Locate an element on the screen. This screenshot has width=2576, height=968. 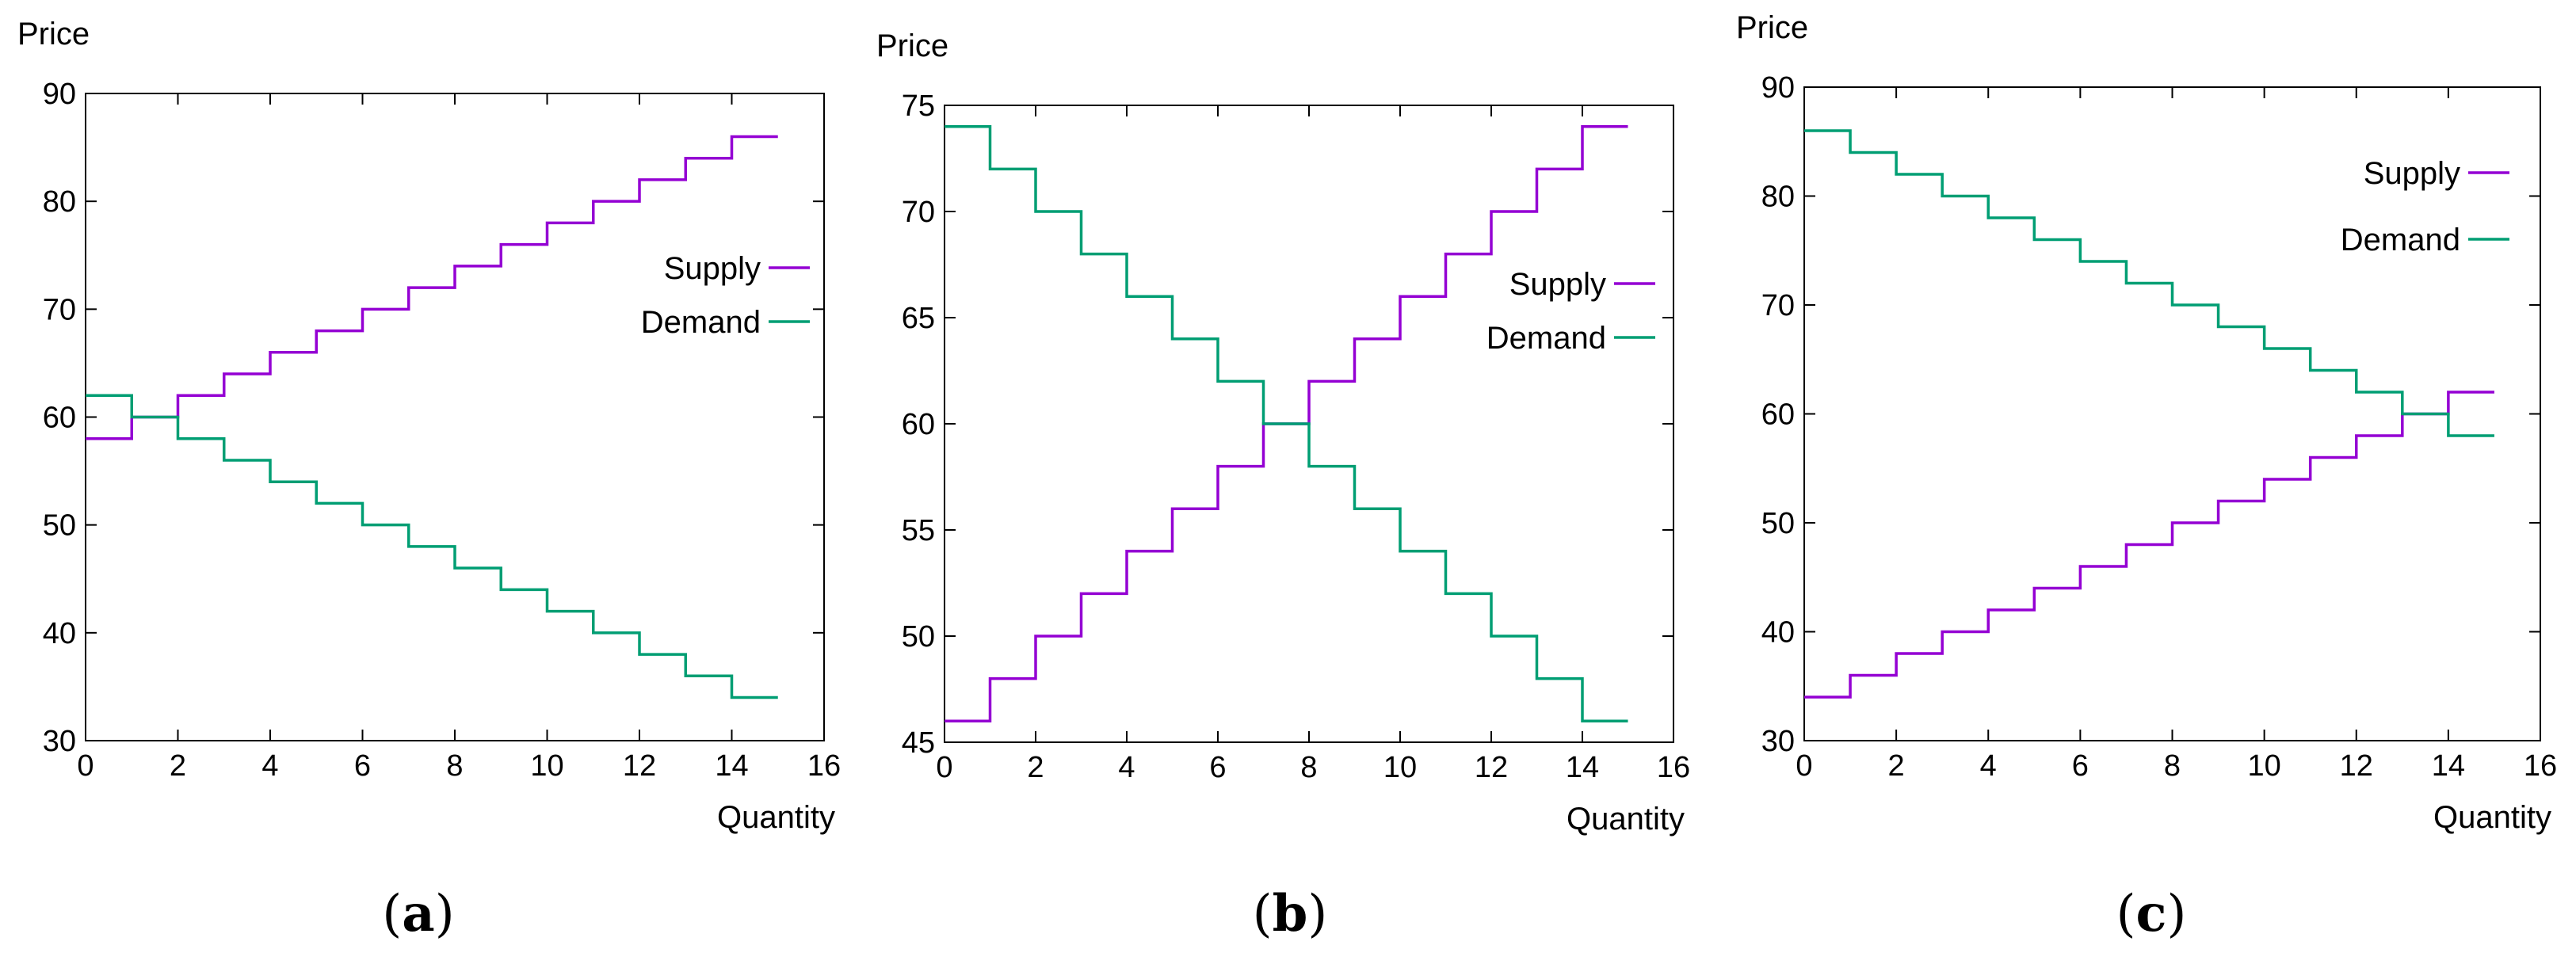
y-tick-label: 75 is located at coordinates (918, 107).